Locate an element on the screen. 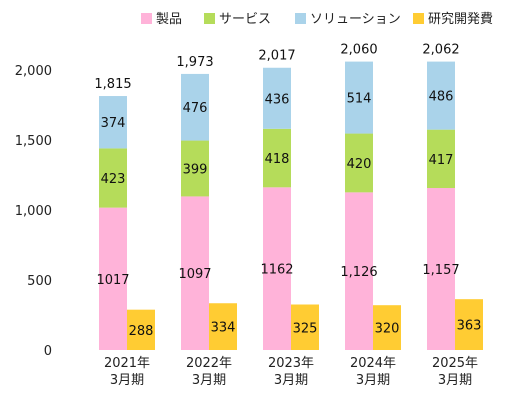 The height and width of the screenshot is (406, 520). data-label: 1017 is located at coordinates (112, 280).